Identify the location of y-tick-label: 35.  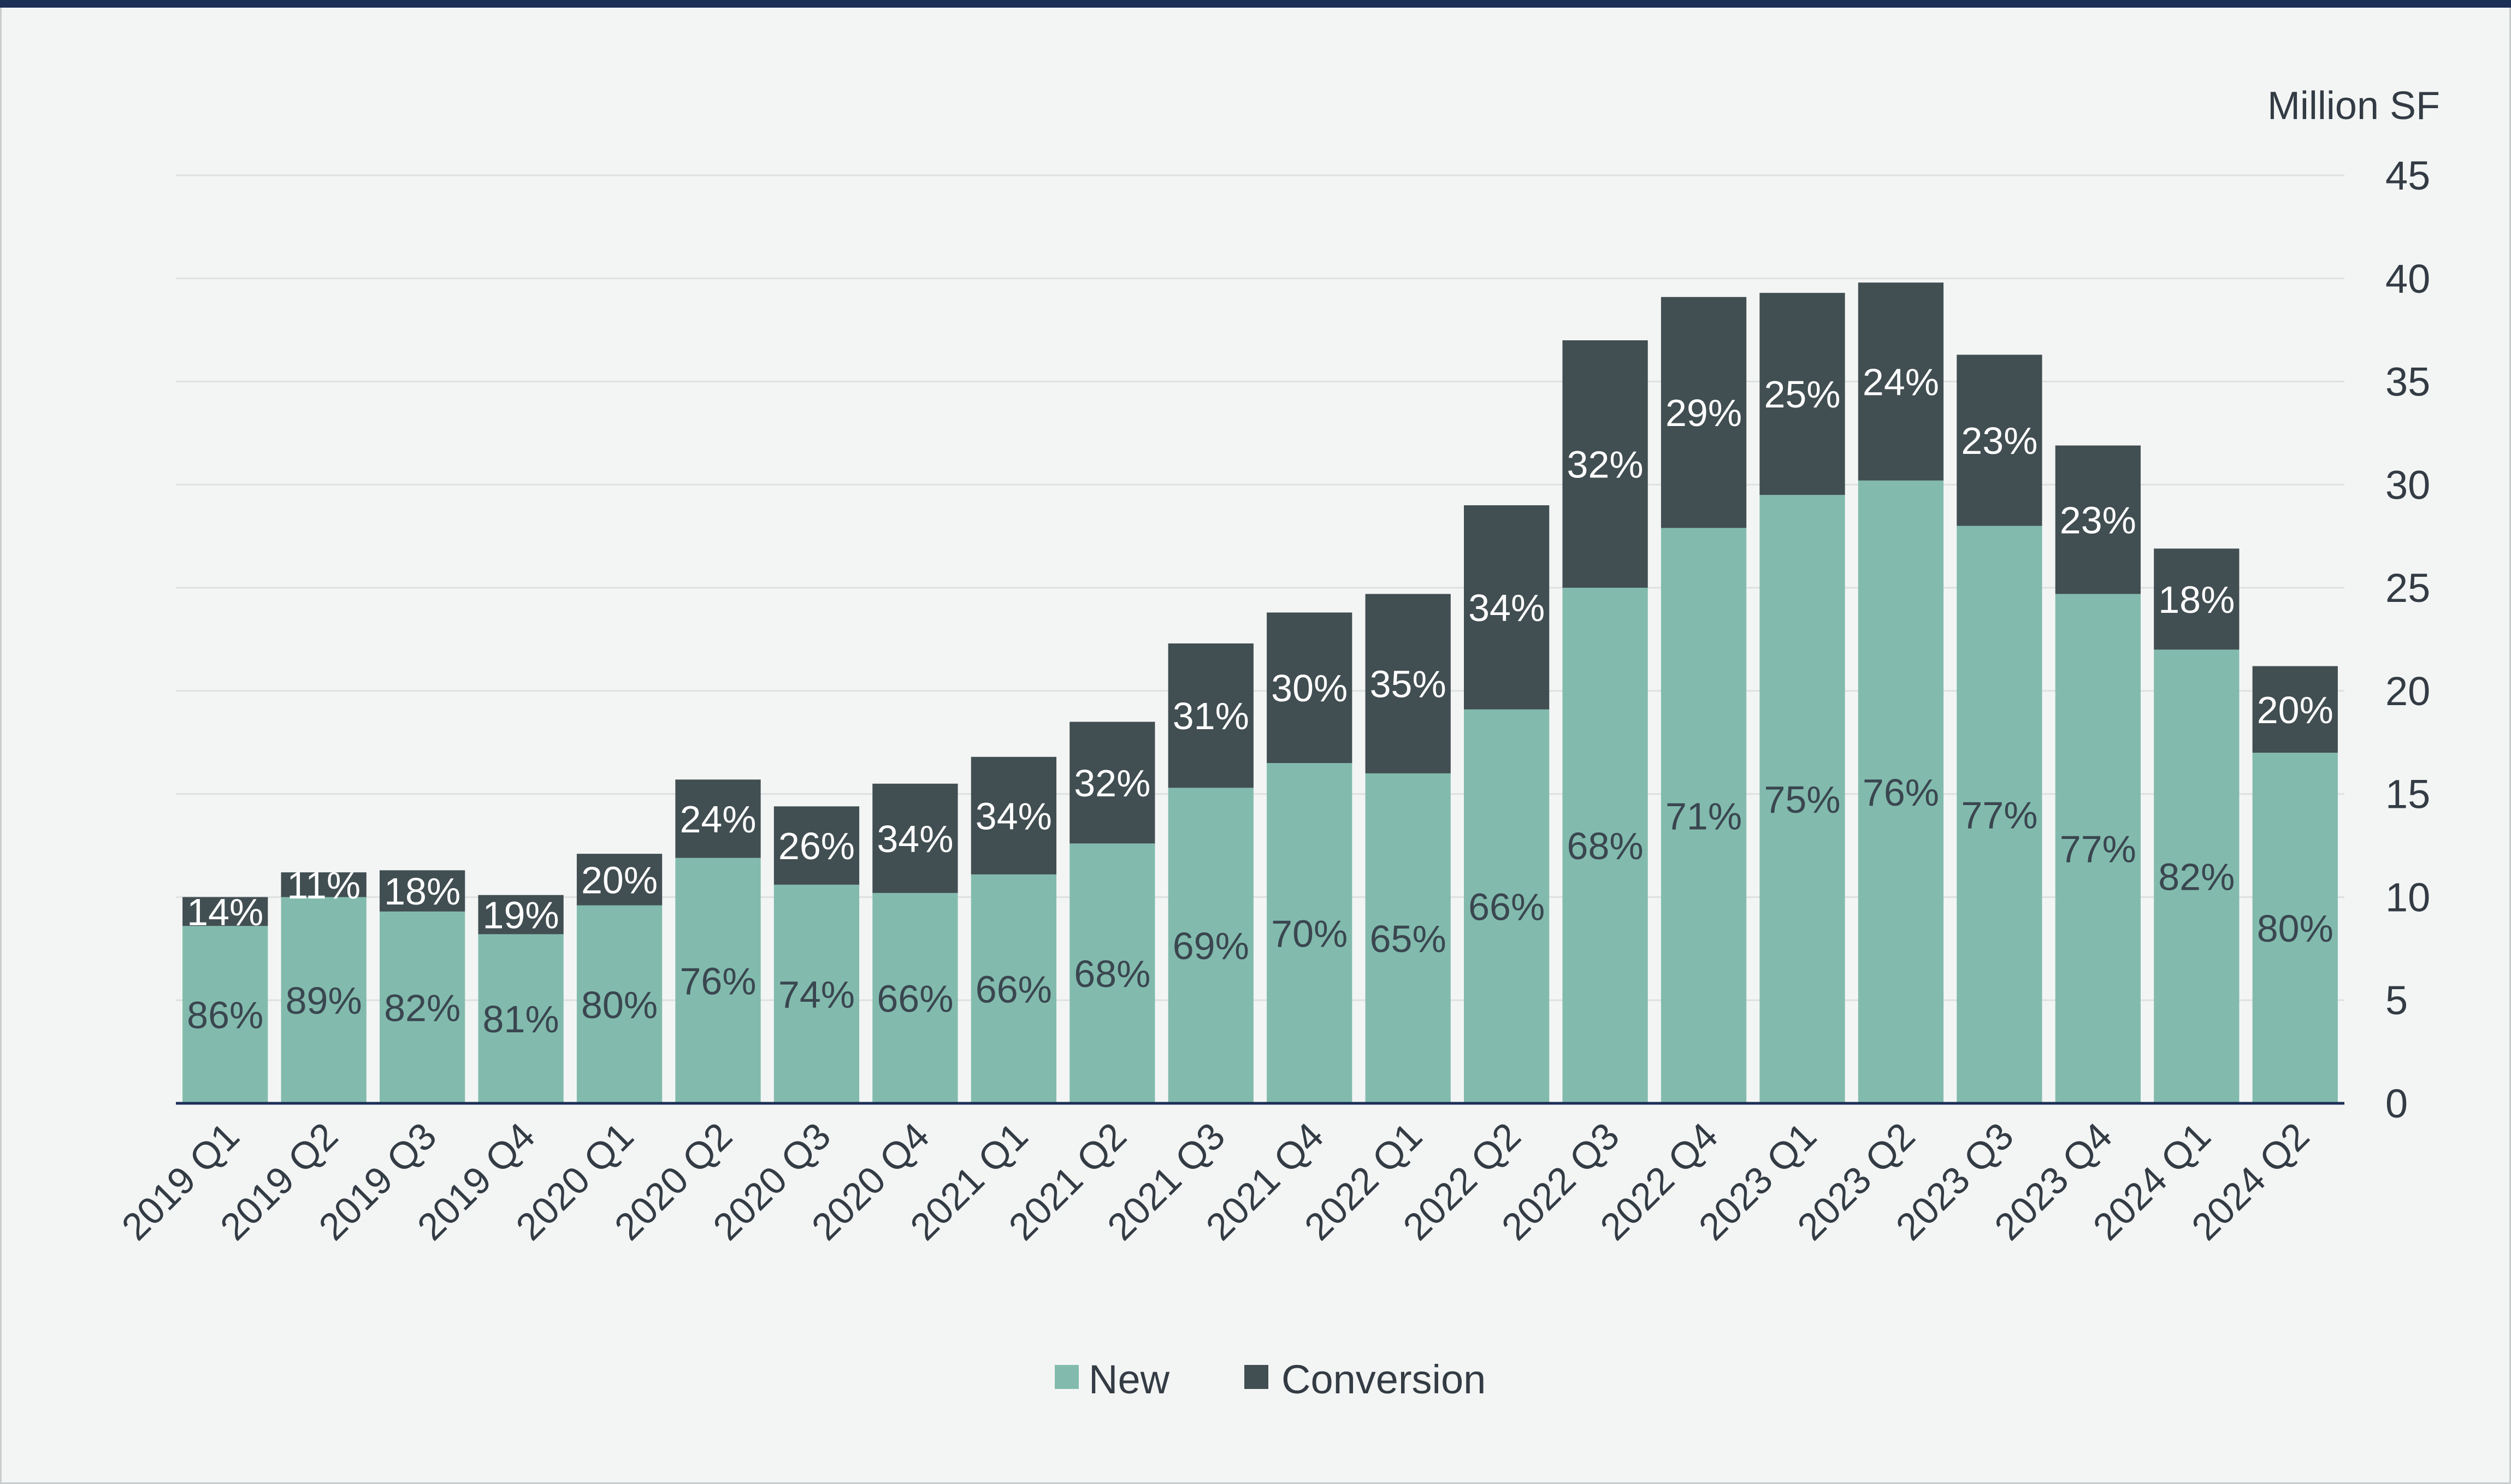
(2407, 382).